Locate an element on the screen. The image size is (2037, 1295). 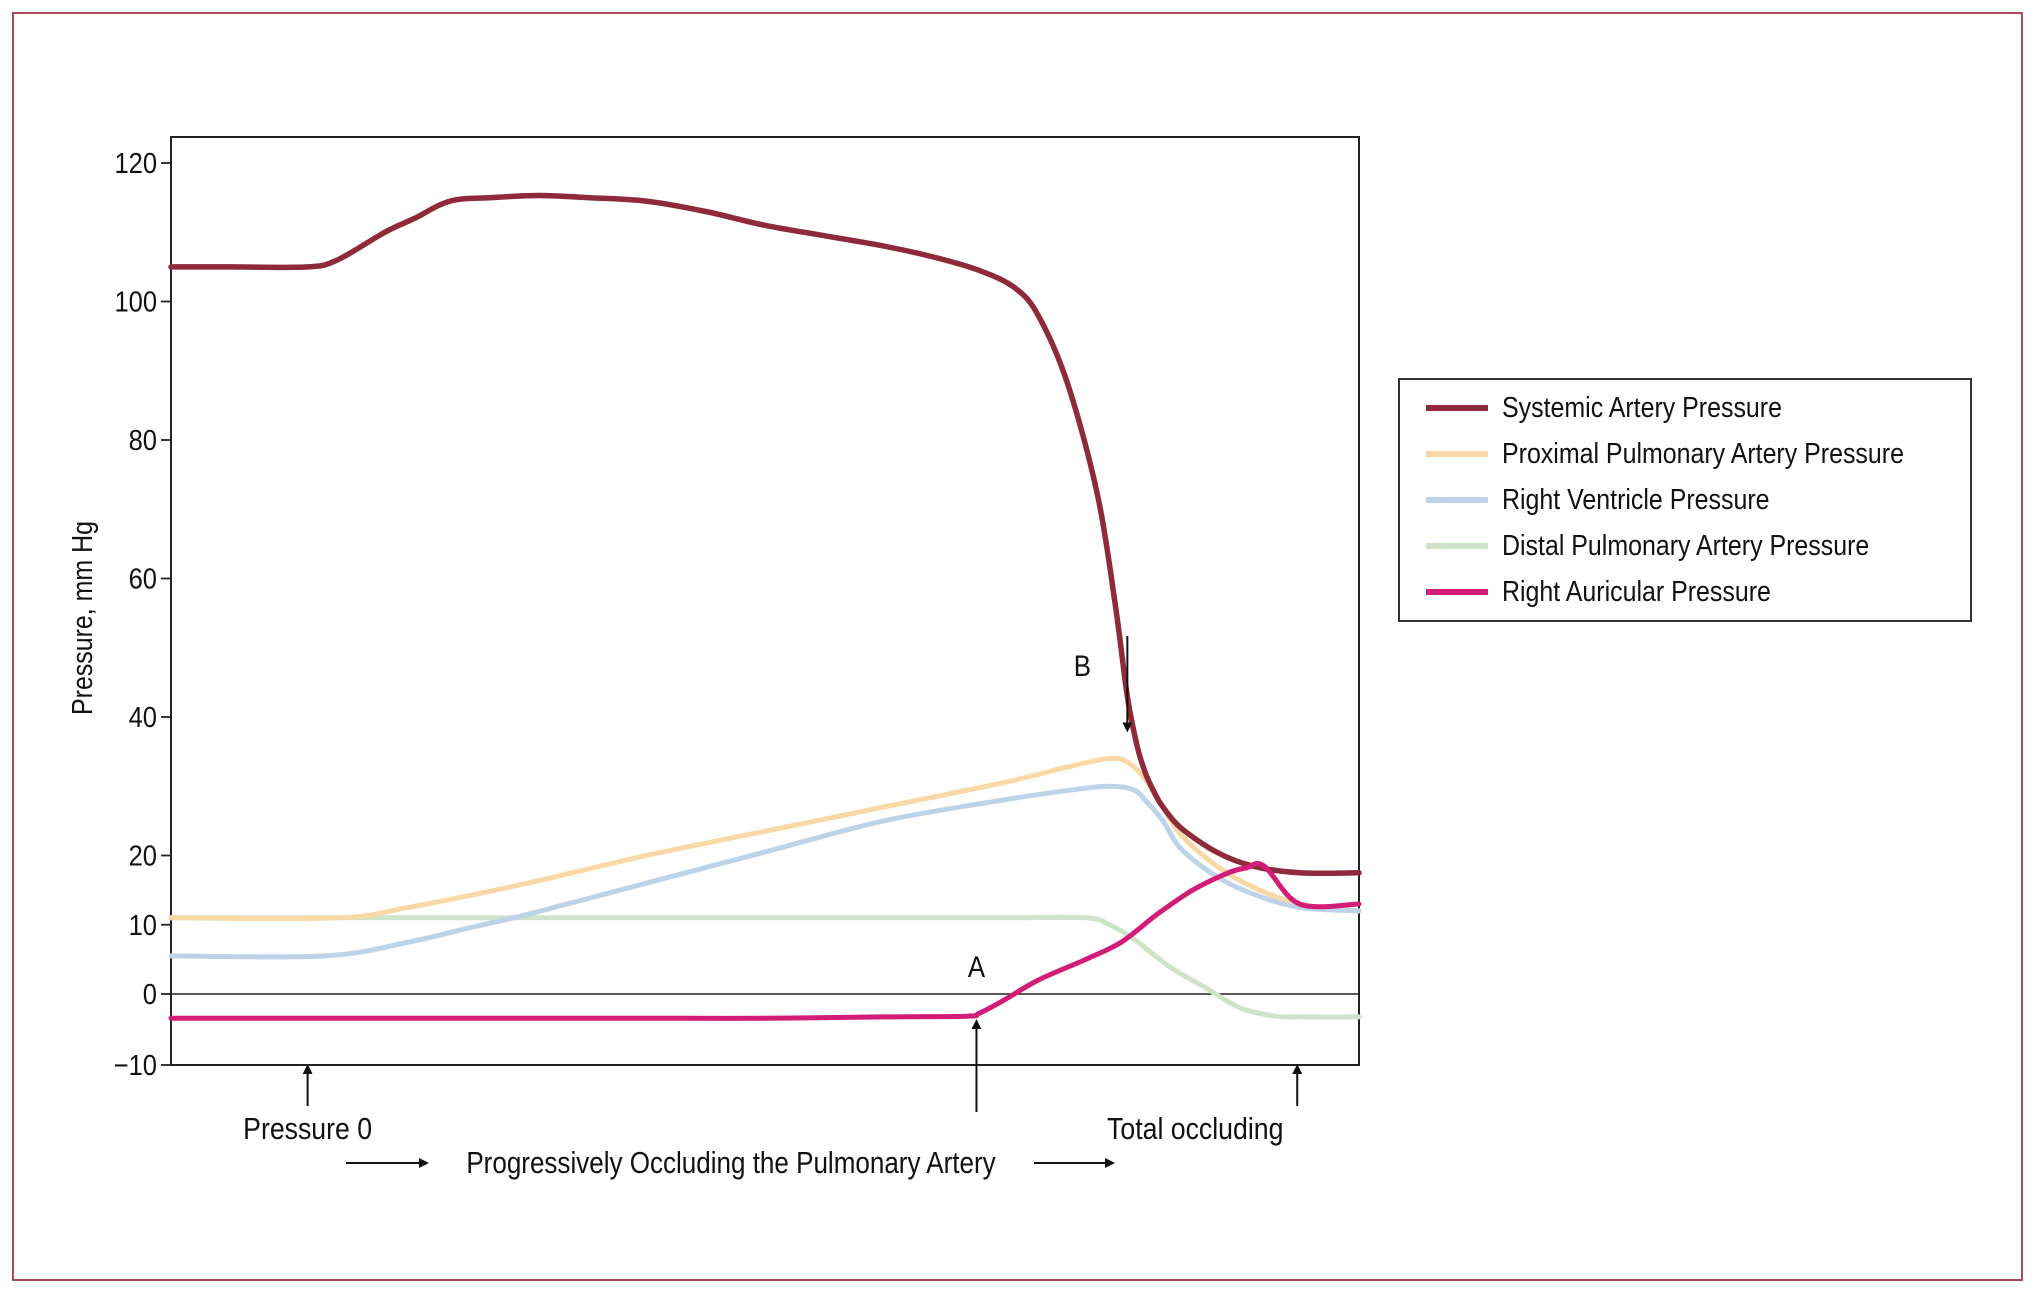
series-right-ventricle is located at coordinates (765, 871).